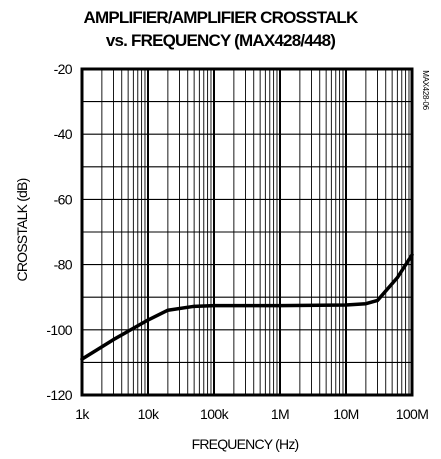  Describe the element at coordinates (149, 414) in the screenshot. I see `x-tick-label: 10k` at that location.